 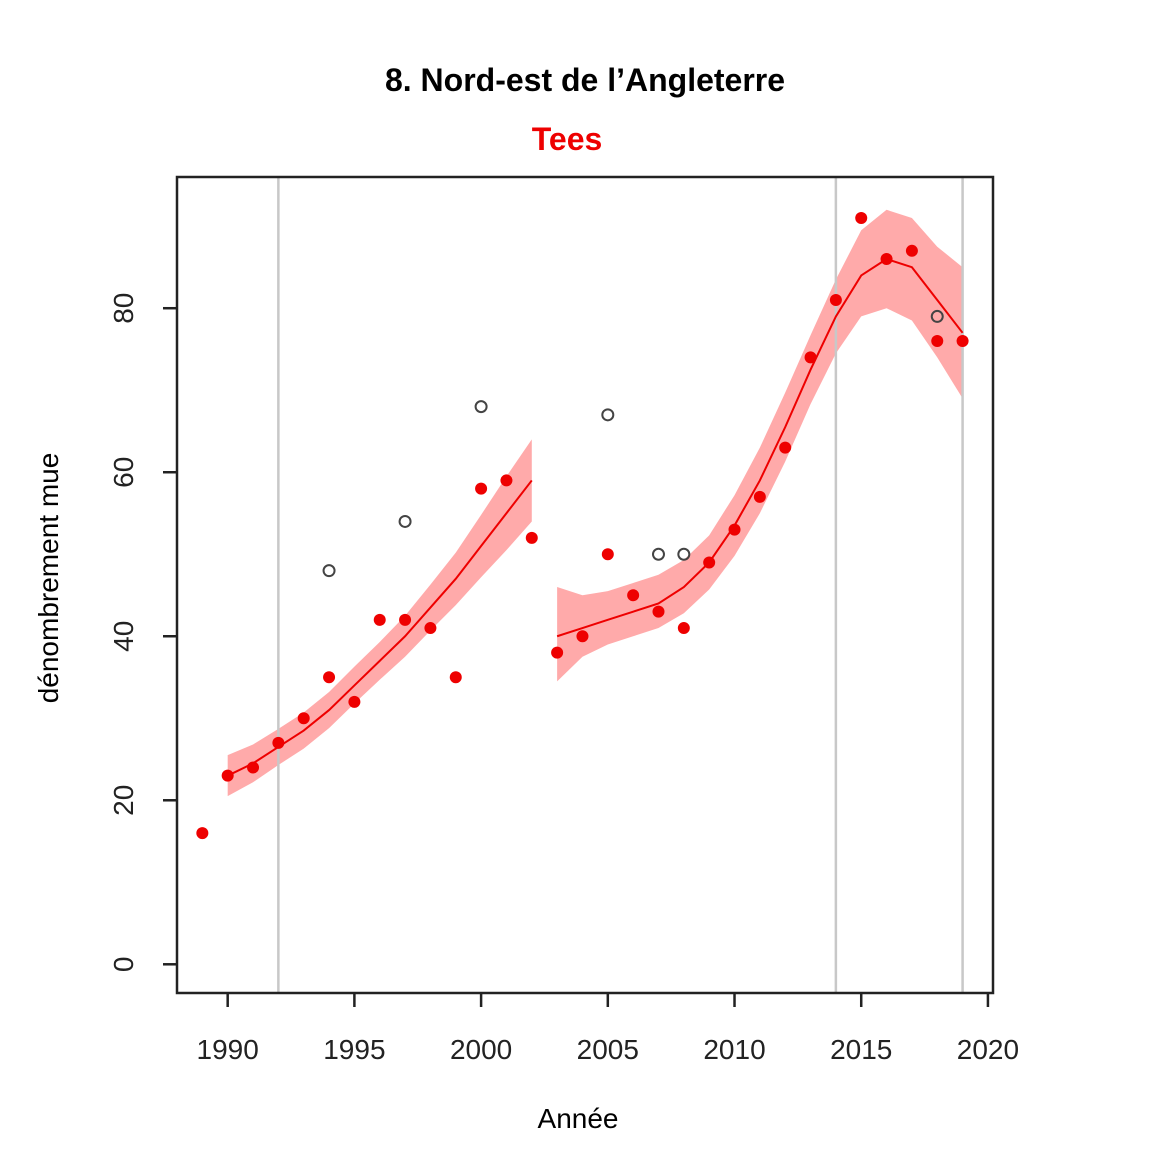 I want to click on x-tick-label-2010: 2010, so click(x=734, y=1049).